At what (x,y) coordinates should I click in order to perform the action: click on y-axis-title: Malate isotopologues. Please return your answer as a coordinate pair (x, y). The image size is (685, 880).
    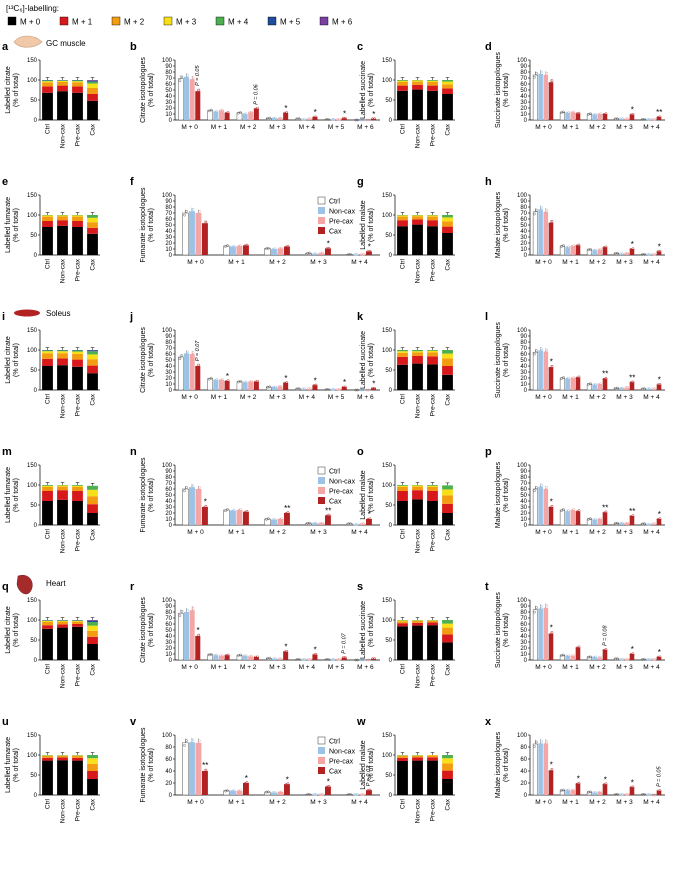
    Looking at the image, I should click on (498, 494).